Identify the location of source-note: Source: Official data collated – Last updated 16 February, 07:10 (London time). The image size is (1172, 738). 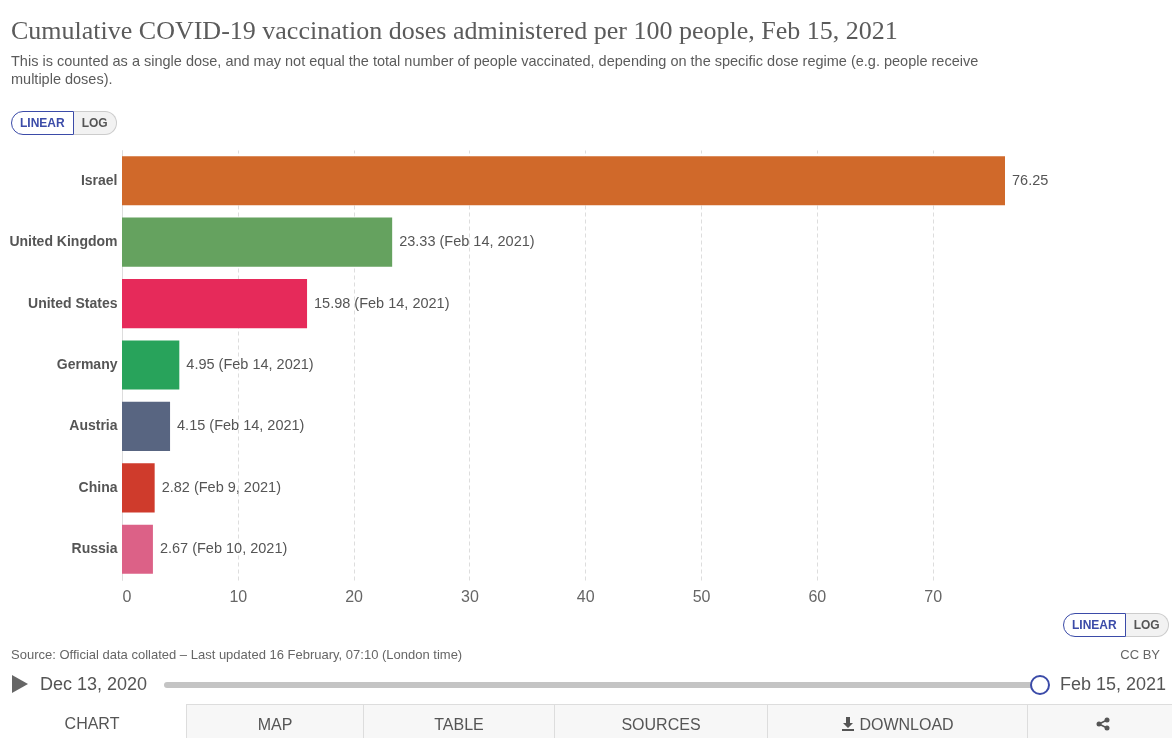
(237, 654).